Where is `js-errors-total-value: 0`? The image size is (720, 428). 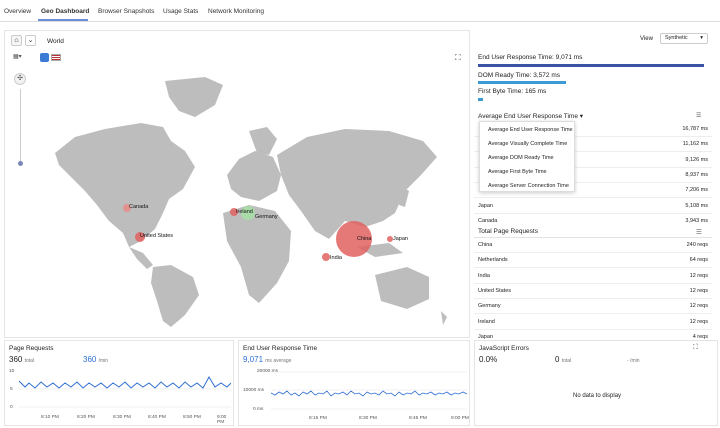
js-errors-total-value: 0 is located at coordinates (557, 359).